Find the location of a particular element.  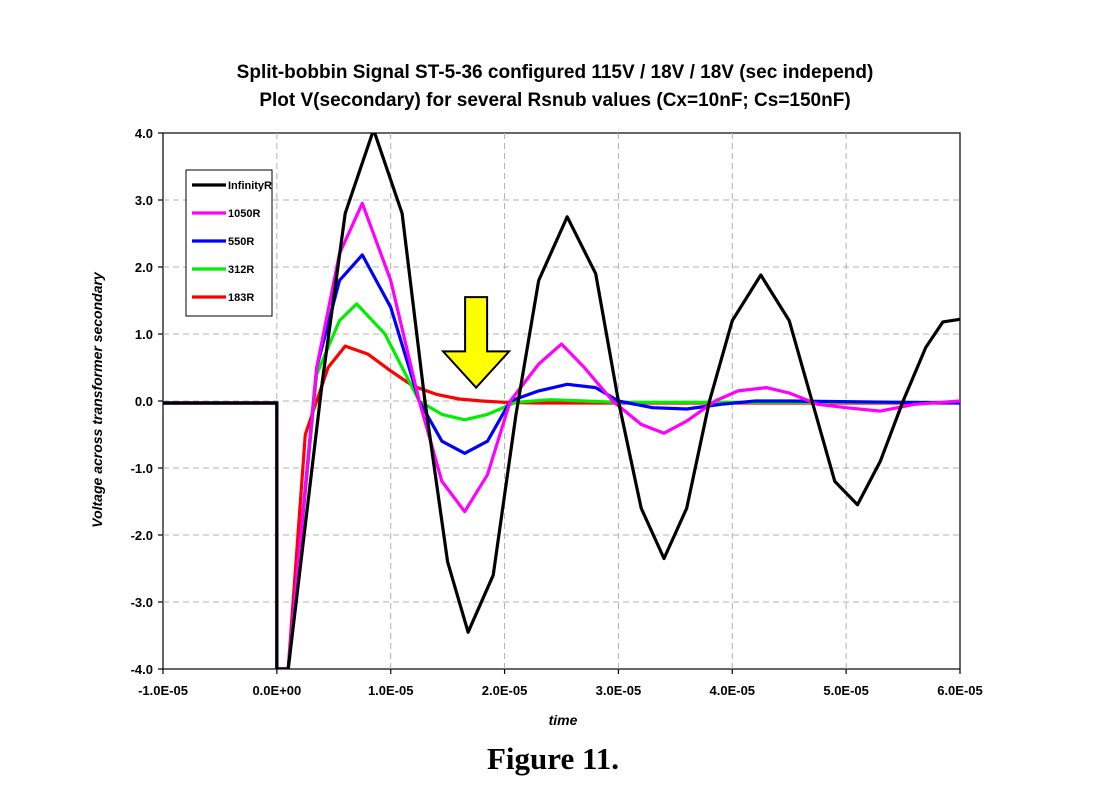

legend: InfinityR 1050R 550R 312R 183R is located at coordinates (229, 243).